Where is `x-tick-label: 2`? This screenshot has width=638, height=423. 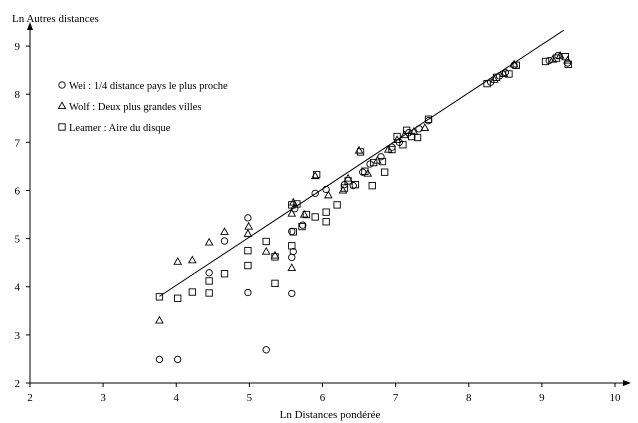 x-tick-label: 2 is located at coordinates (30, 398).